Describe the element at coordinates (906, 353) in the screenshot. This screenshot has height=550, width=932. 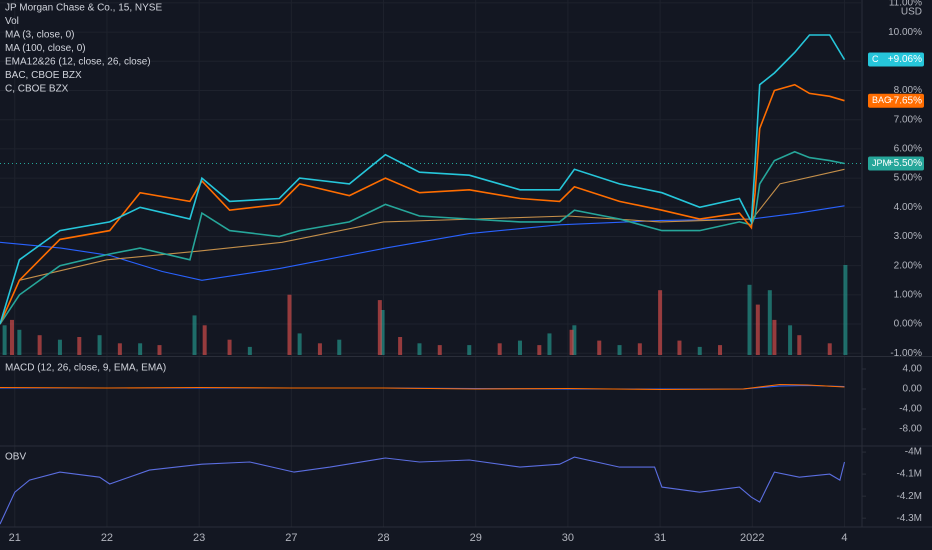
I see `y-tick-label: -1.00%` at that location.